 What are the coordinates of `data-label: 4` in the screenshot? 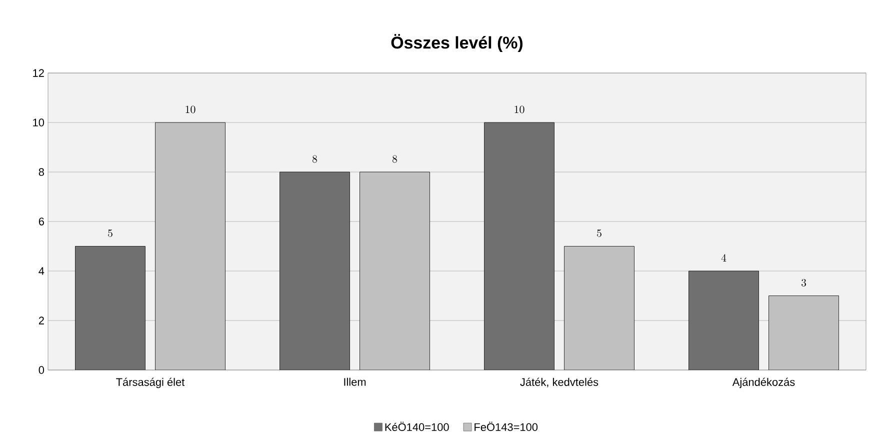 It's located at (723, 258).